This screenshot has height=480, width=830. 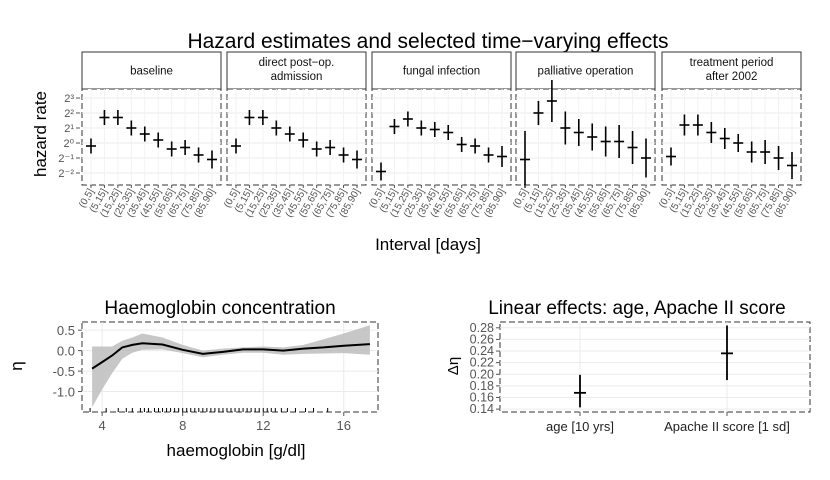 I want to click on haemoglobin-y-tick-label: -1.0, so click(x=64, y=392).